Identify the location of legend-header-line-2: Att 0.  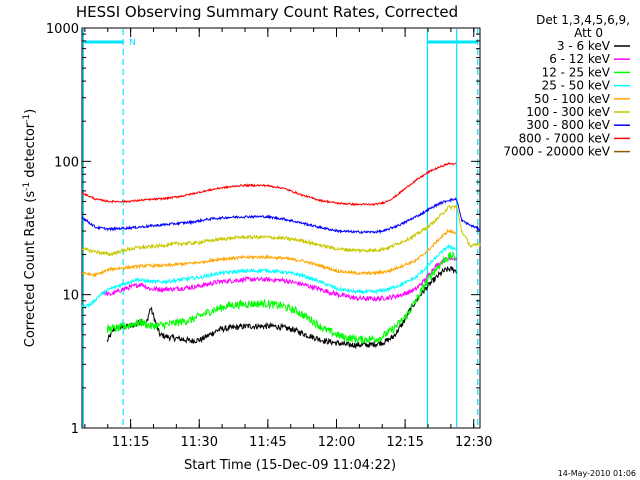
(588, 33).